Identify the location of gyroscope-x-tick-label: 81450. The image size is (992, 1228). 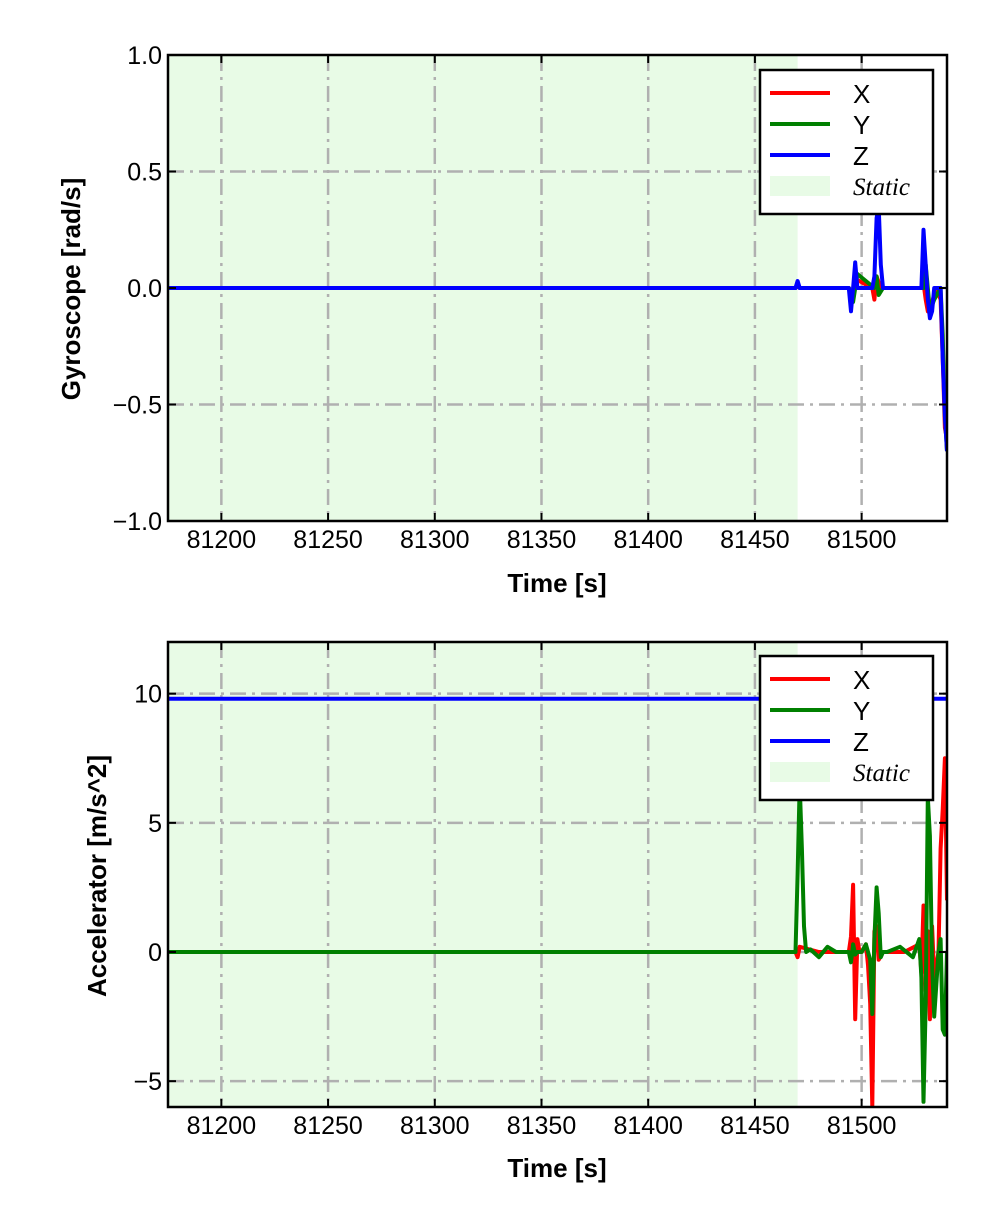
(755, 540).